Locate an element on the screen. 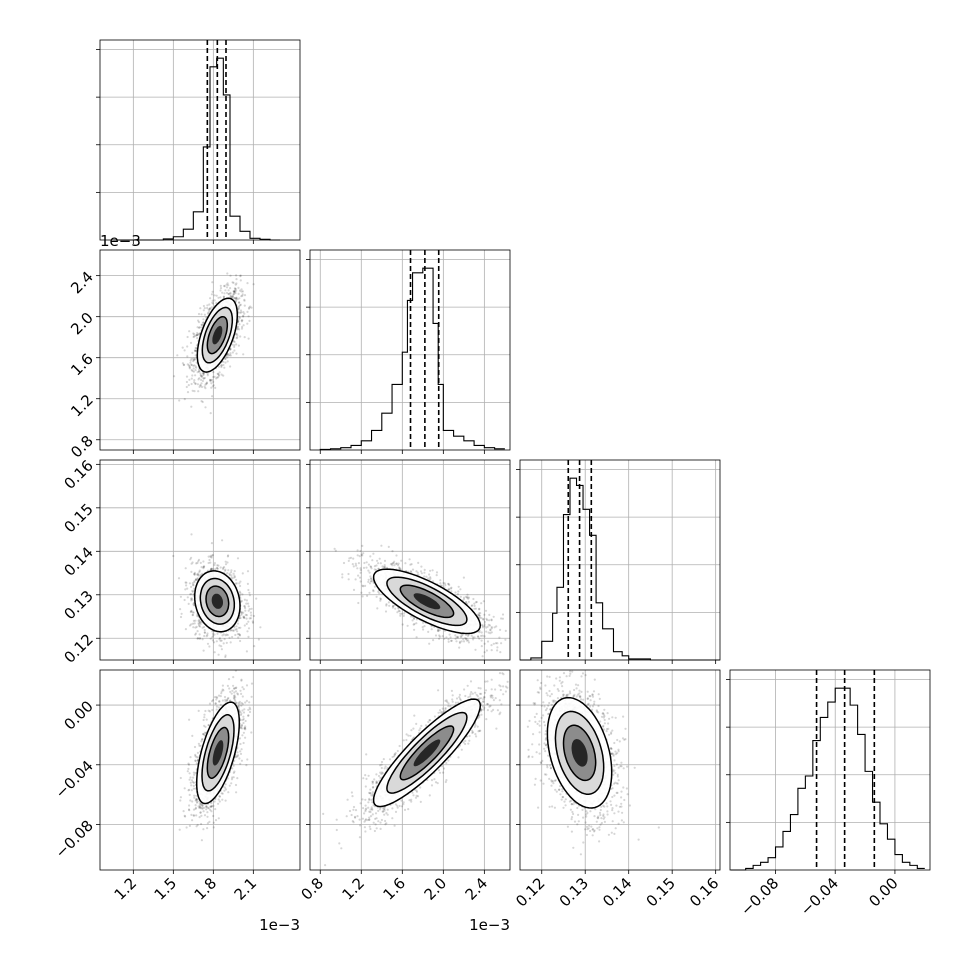 The image size is (970, 970). panel-frame is located at coordinates (410, 350).